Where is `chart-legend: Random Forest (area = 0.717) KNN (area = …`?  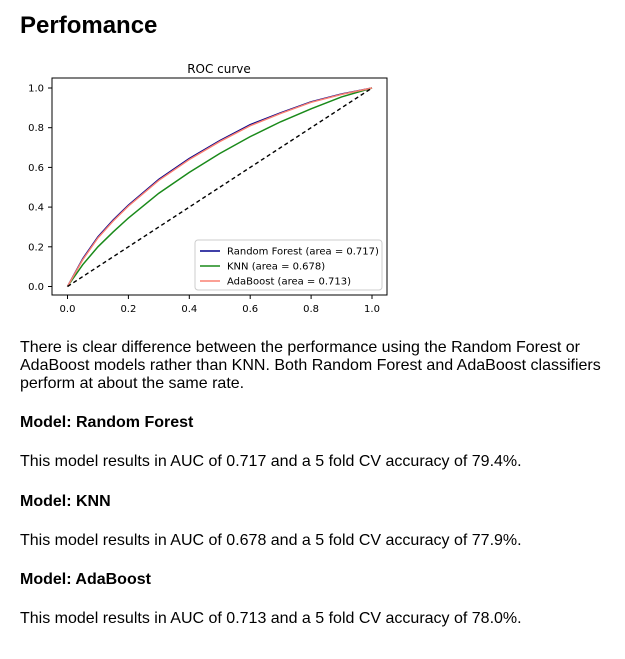
chart-legend: Random Forest (area = 0.717) KNN (area = … is located at coordinates (288, 265).